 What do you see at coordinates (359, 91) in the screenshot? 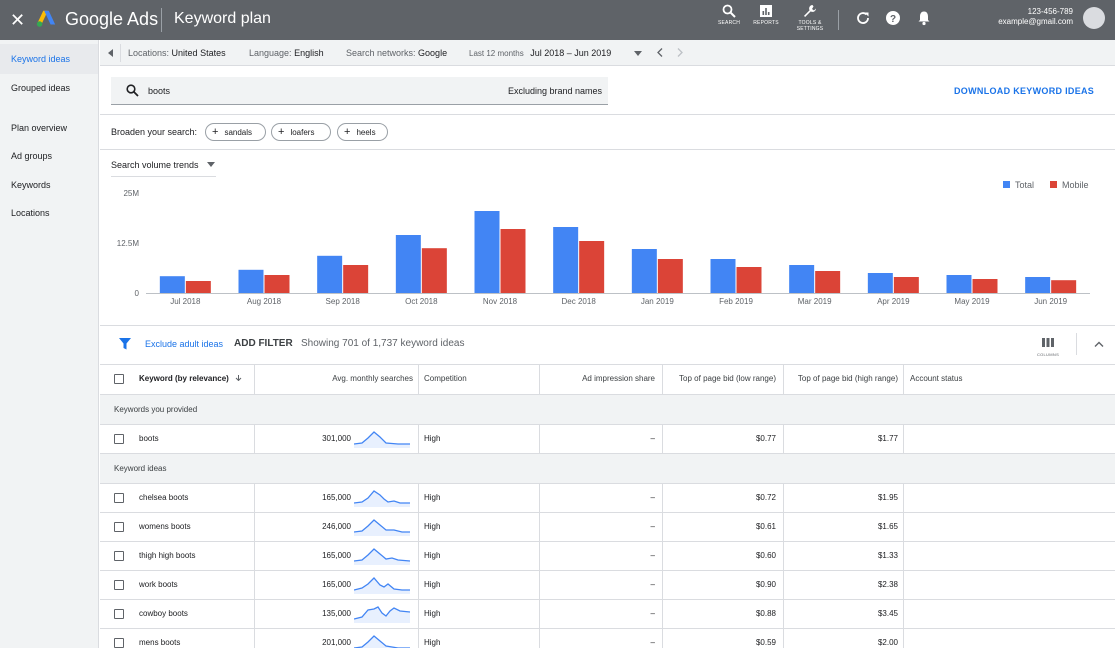
I see `keyword-search-box: boots Excluding brand names` at bounding box center [359, 91].